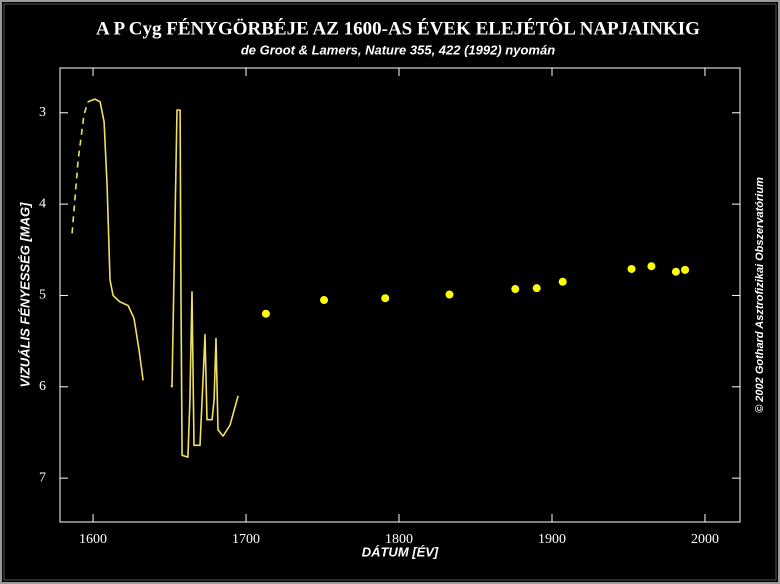  I want to click on y-axis-label: VIZUÁLIS FÉNYESSÉG [MAG], so click(24, 295).